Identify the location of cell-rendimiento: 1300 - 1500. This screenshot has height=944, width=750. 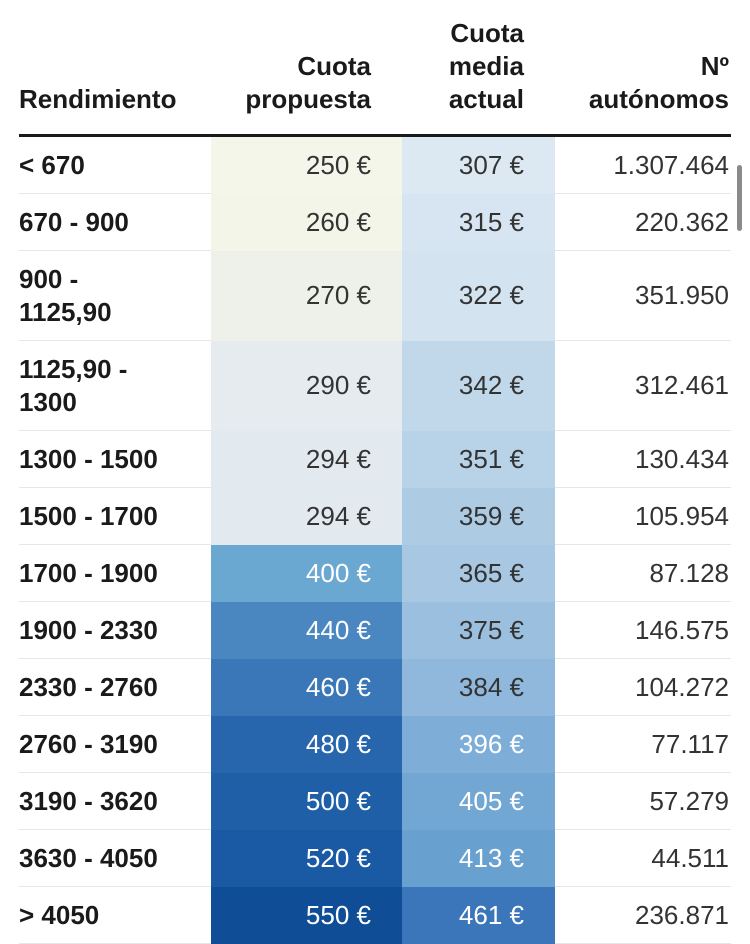
(115, 459).